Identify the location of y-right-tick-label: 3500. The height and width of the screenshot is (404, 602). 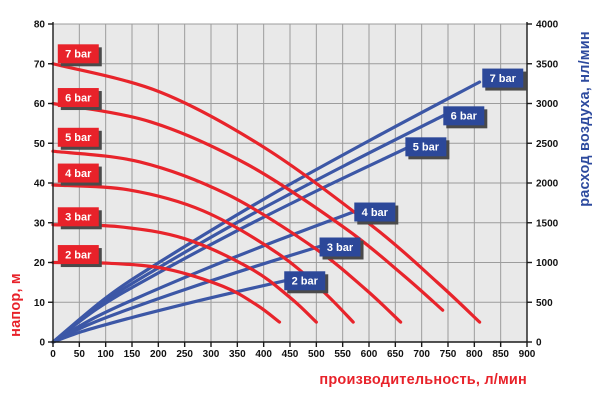
(547, 64).